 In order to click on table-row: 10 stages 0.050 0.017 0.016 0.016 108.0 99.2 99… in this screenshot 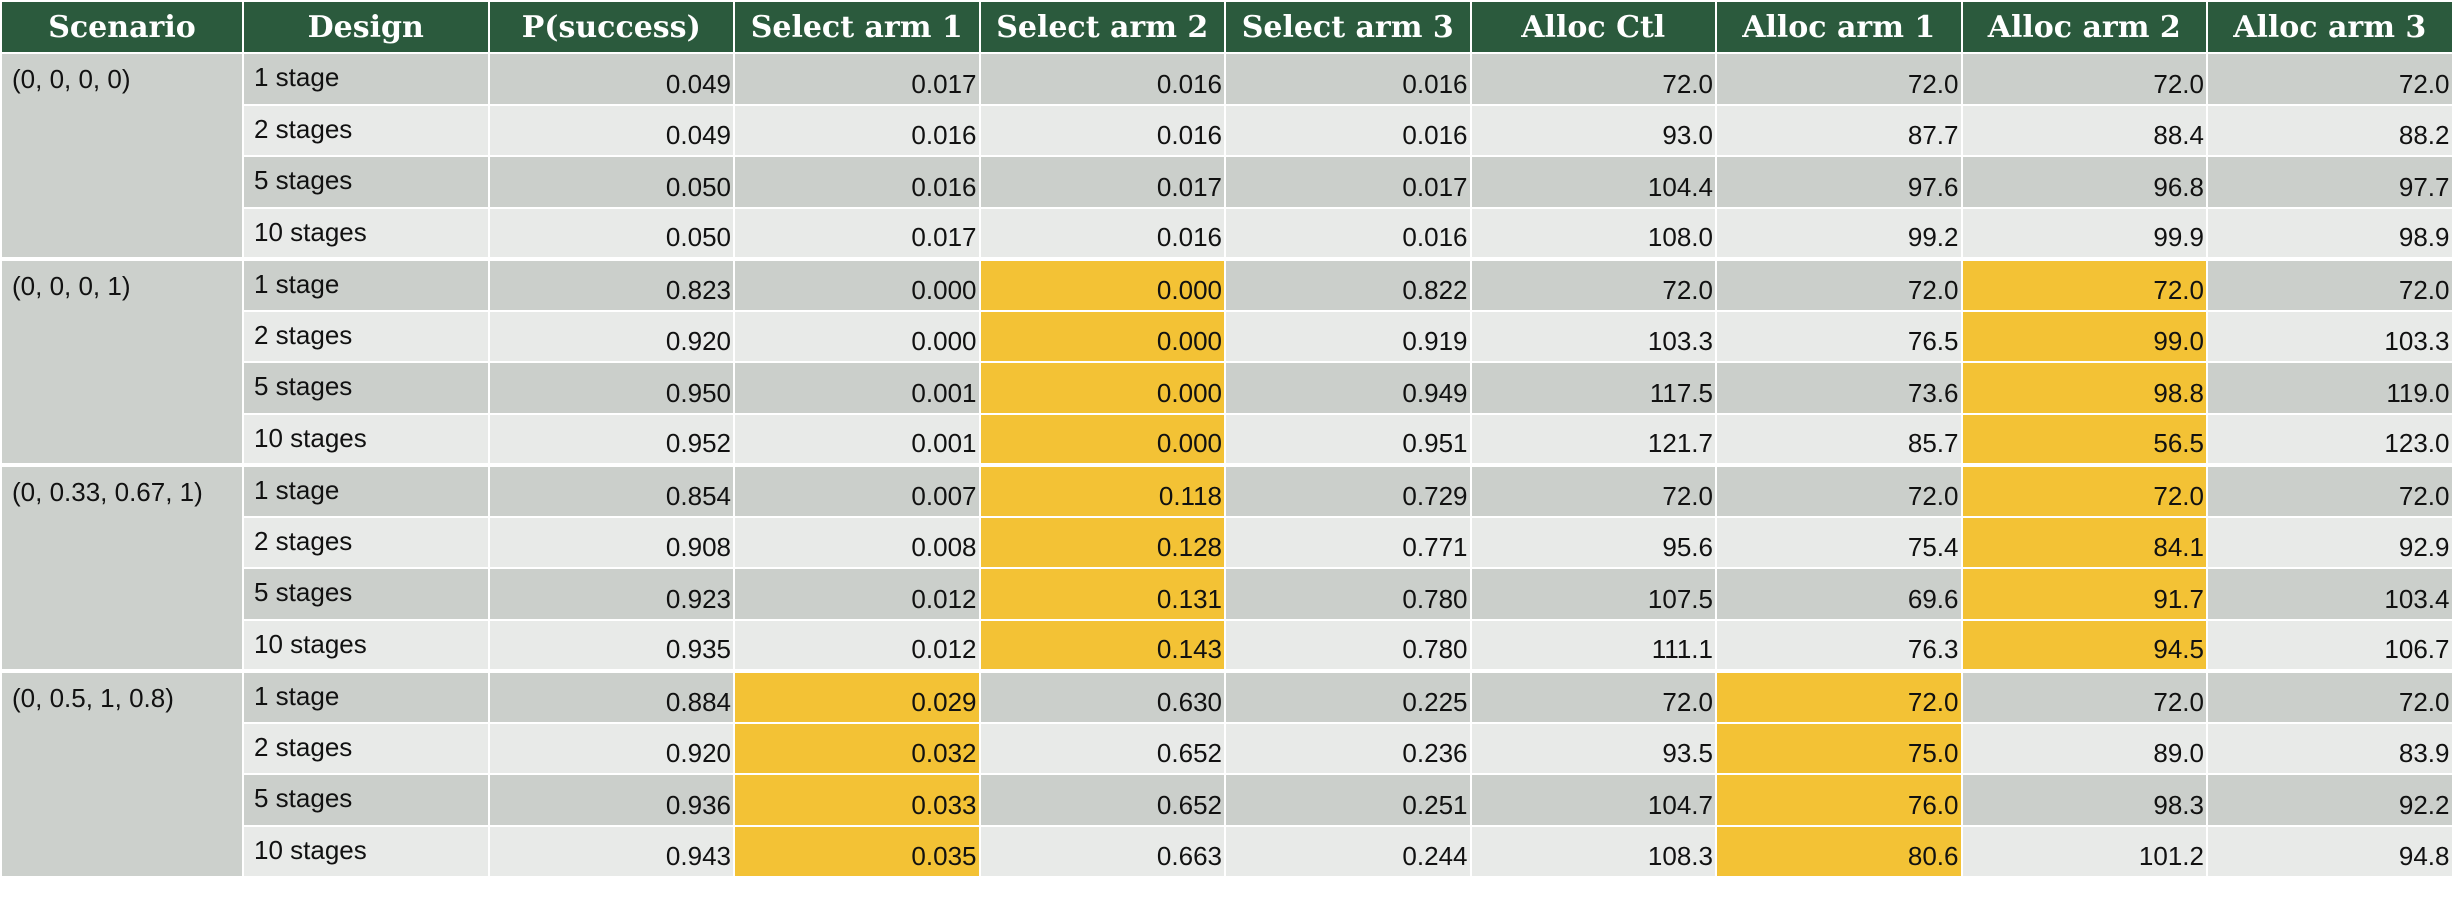, I will do `click(1226, 233)`.